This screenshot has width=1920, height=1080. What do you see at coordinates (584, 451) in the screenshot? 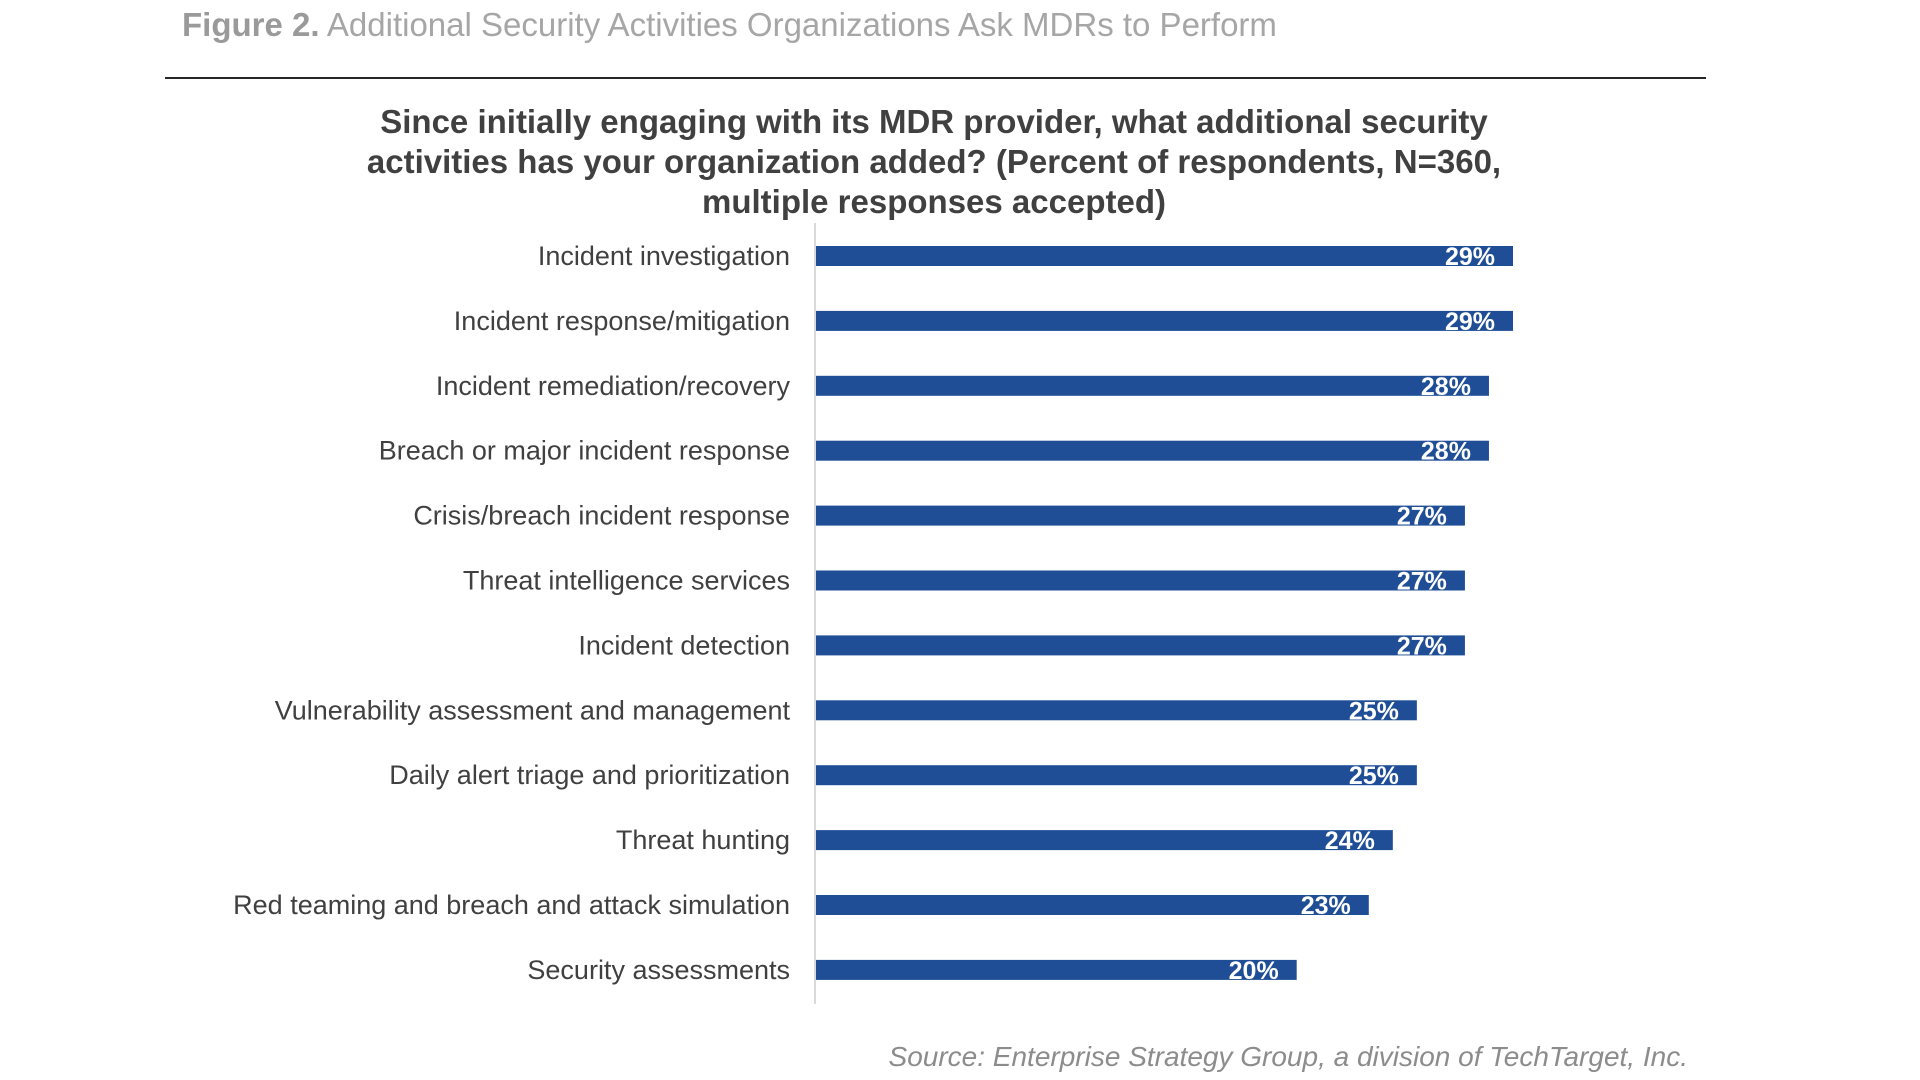
I see `category-label: Breach or major incident response` at bounding box center [584, 451].